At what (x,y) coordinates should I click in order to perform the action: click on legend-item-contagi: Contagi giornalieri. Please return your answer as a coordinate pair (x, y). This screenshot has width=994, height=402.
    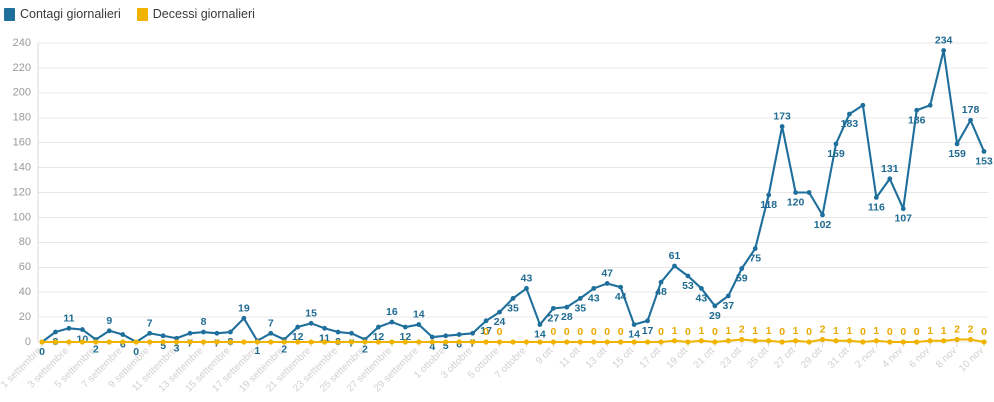
    Looking at the image, I should click on (62, 14).